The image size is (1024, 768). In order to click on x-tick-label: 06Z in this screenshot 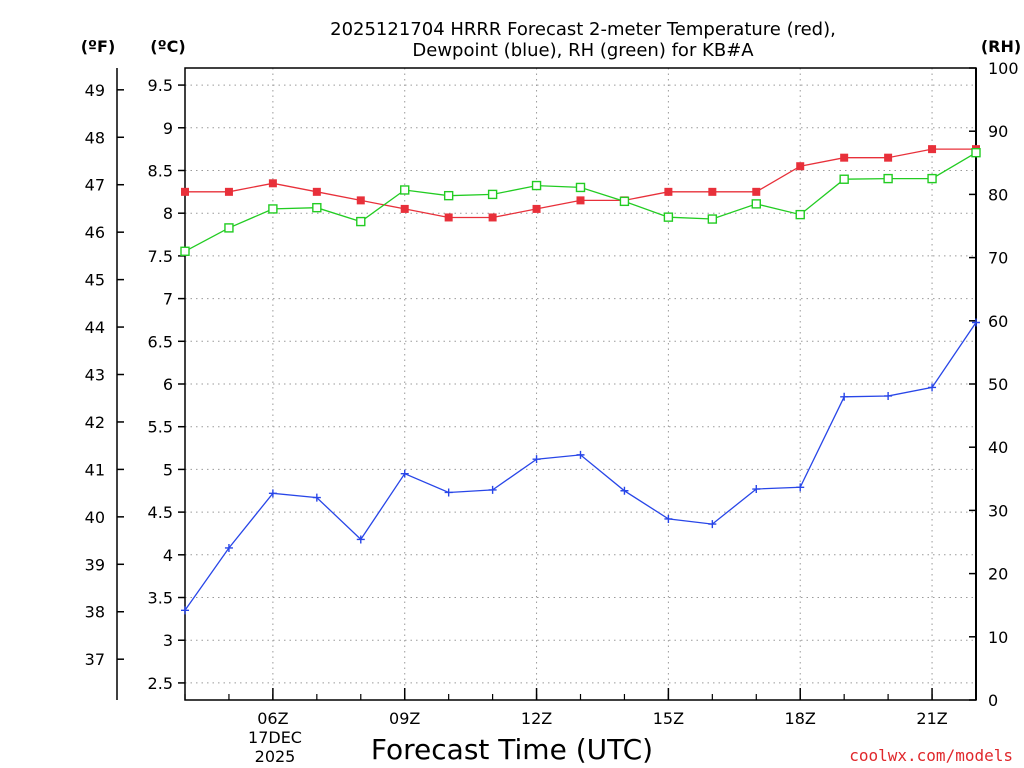, I will do `click(272, 718)`.